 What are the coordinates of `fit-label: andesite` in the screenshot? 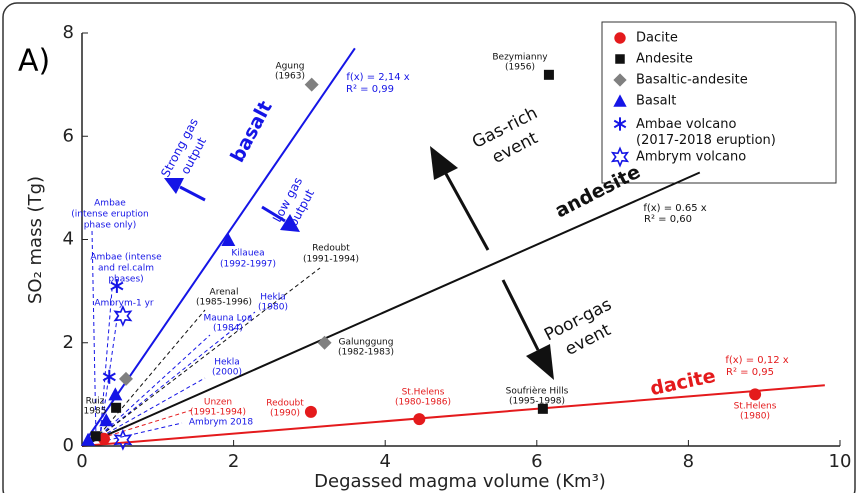 It's located at (598, 192).